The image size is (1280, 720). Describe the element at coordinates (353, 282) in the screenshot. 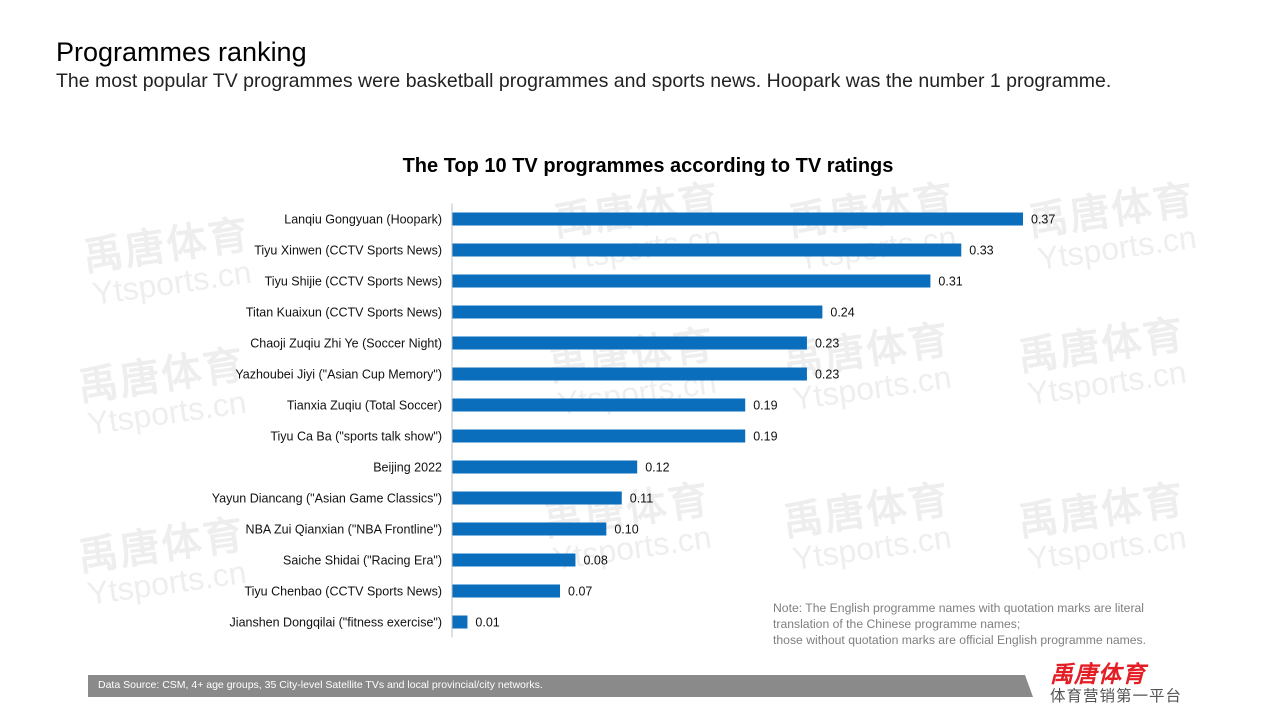

I see `category-label: Tiyu Shijie (CCTV Sports News)` at that location.